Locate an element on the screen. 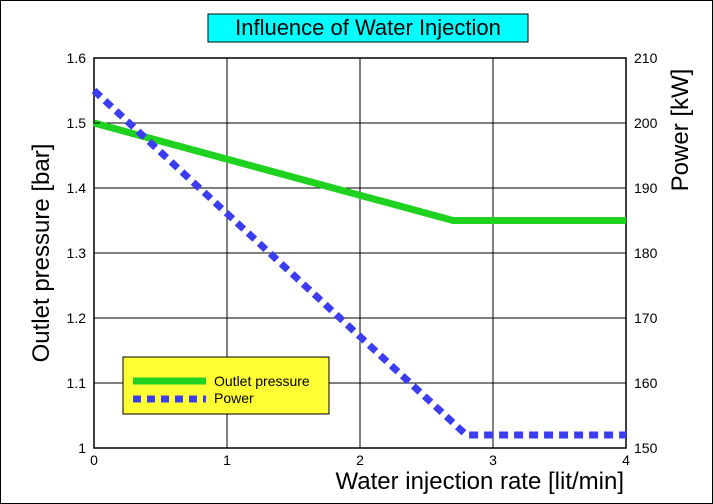  y2-tick-label: 150 is located at coordinates (646, 448).